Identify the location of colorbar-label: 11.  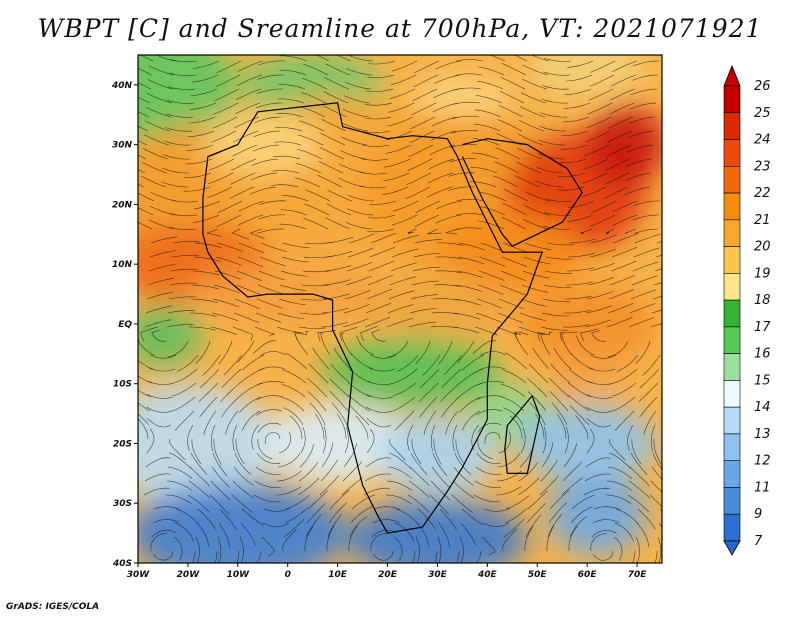
(762, 487).